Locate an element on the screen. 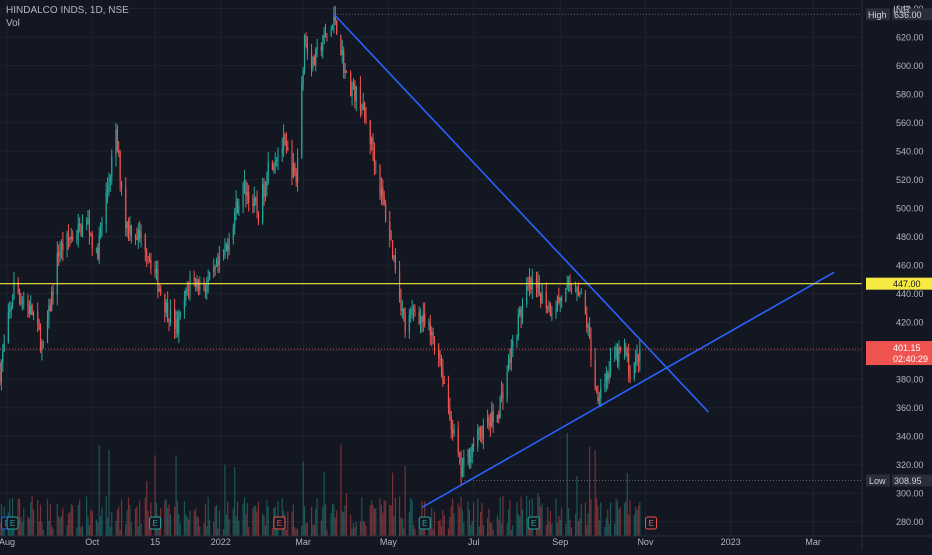 The image size is (932, 555). time-tick-label: Oct is located at coordinates (92, 542).